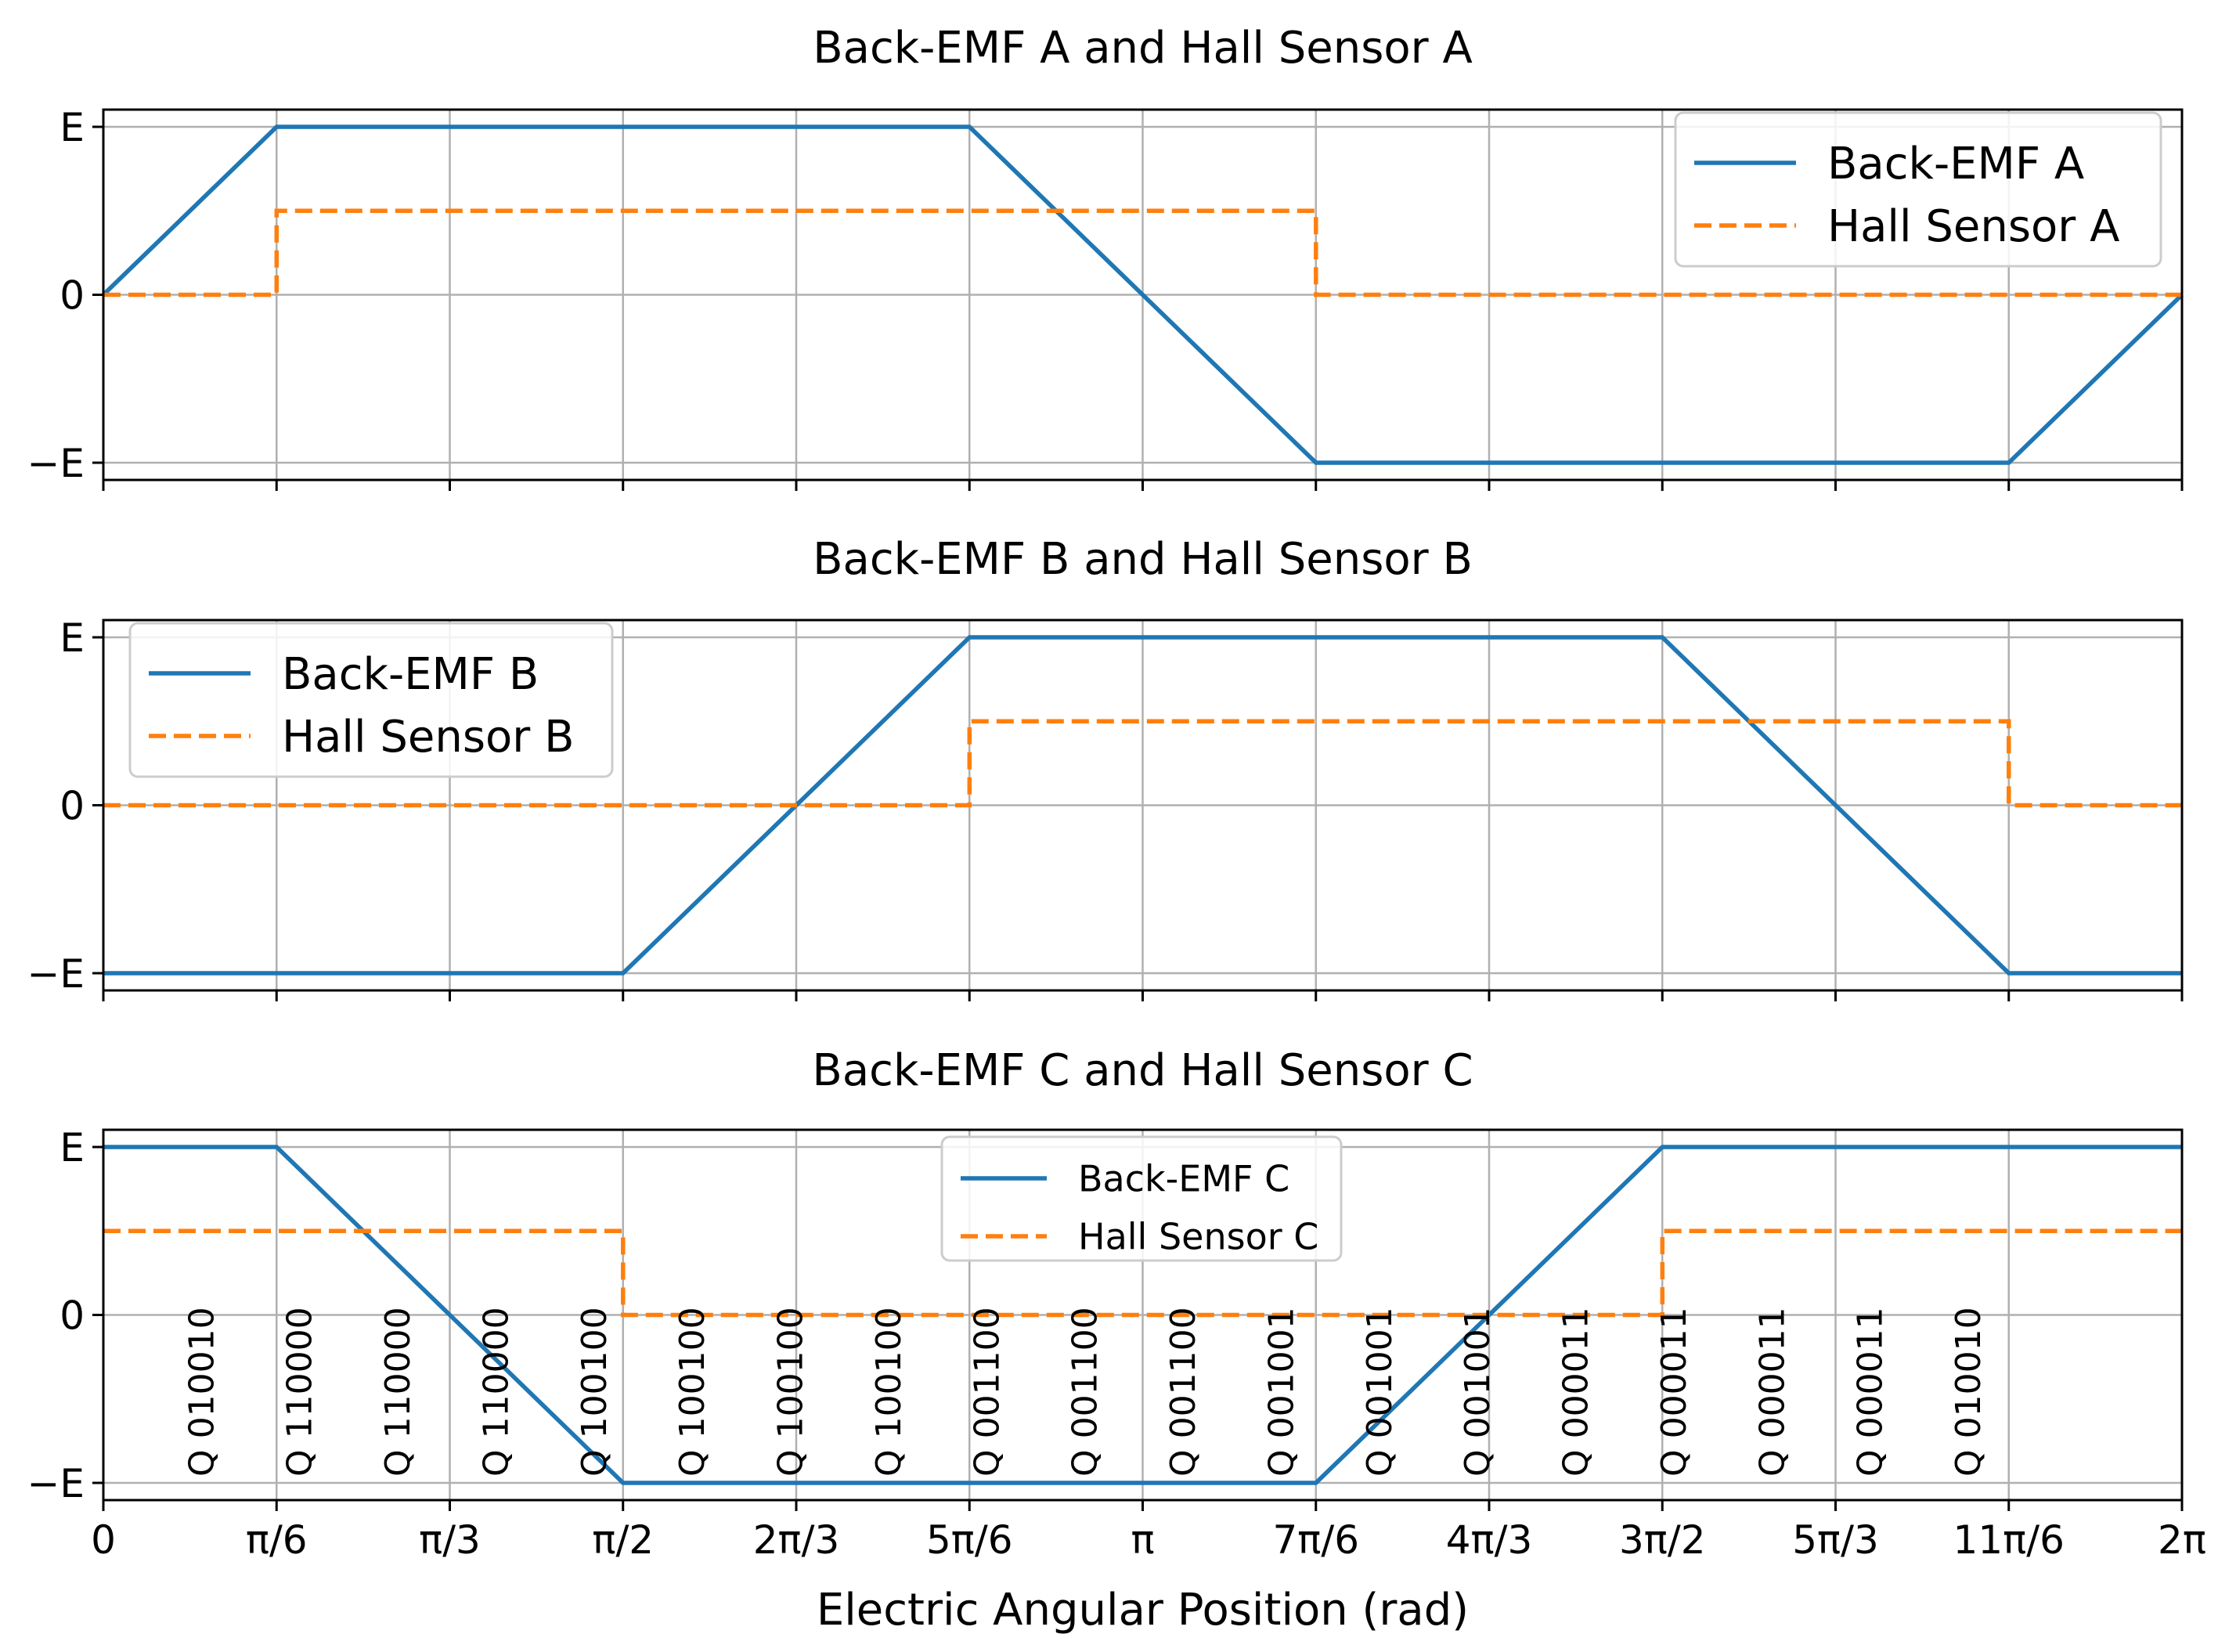 The image size is (2218, 1652). What do you see at coordinates (1143, 1610) in the screenshot?
I see `x-axis-label: Electric Angular Position (rad)` at bounding box center [1143, 1610].